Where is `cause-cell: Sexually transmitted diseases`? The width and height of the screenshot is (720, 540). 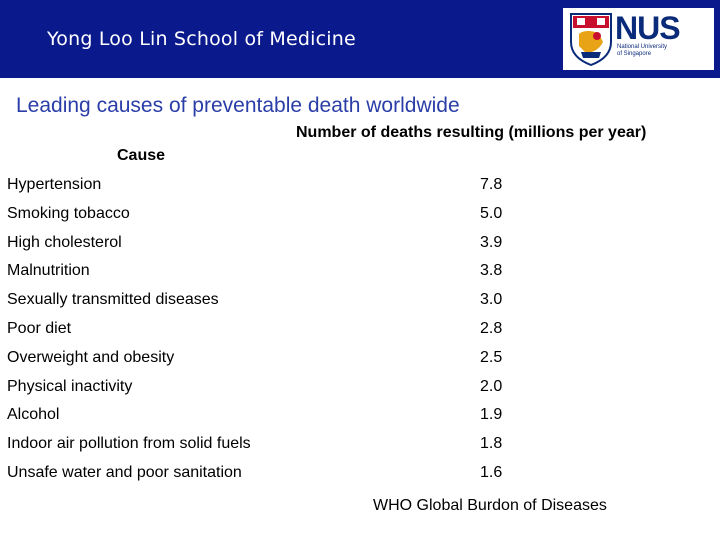 cause-cell: Sexually transmitted diseases is located at coordinates (113, 300).